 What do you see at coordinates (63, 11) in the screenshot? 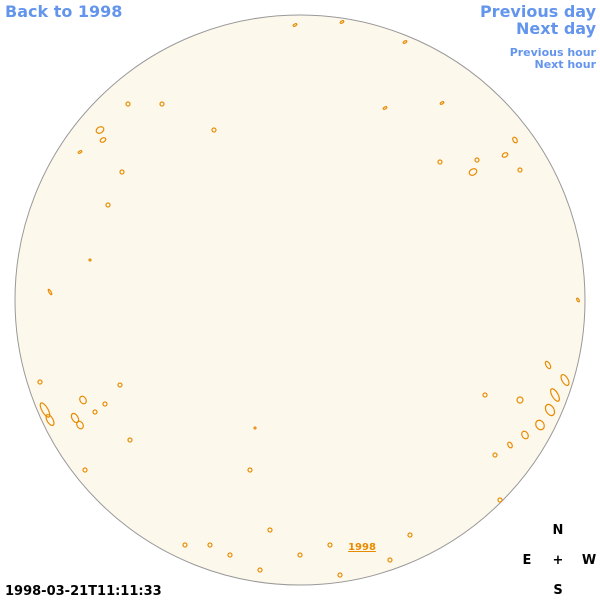
I see `back-link: Back to 1998` at bounding box center [63, 11].